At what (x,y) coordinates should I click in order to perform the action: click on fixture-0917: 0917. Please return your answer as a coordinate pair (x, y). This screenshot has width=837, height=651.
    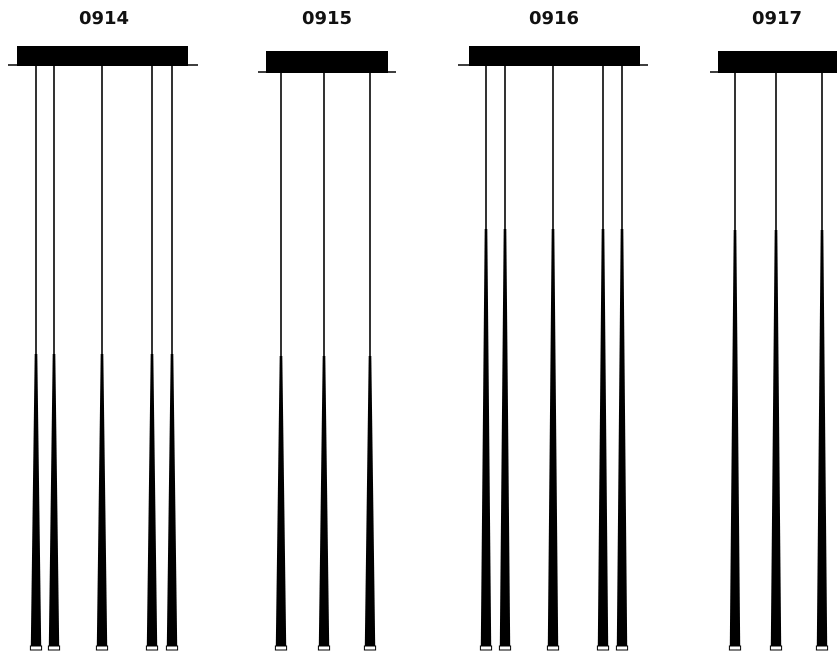
    Looking at the image, I should click on (773, 329).